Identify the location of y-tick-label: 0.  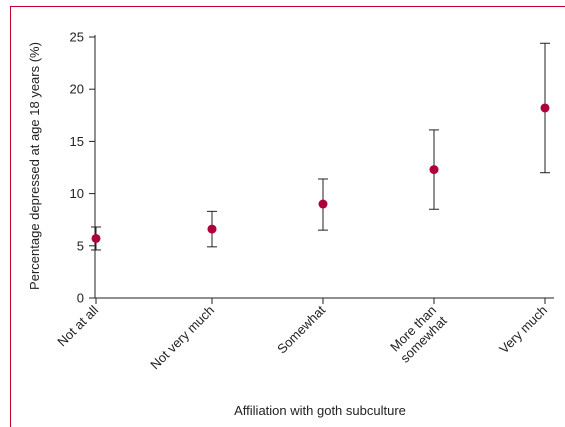
(80, 298).